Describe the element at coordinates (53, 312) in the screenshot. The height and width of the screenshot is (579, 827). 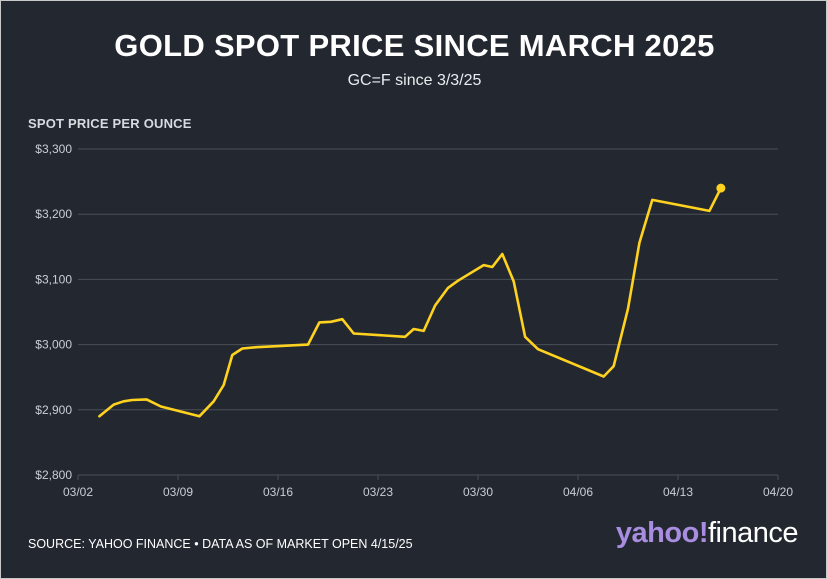
I see `y-tick-labels: $2,800 $2,900 $3,000 $3,100 $3,200 $3,300` at that location.